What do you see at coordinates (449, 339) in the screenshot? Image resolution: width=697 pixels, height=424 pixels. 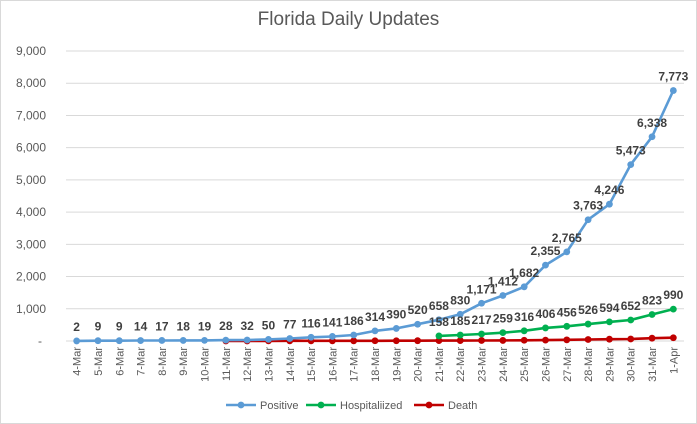 I see `series-line-death` at bounding box center [449, 339].